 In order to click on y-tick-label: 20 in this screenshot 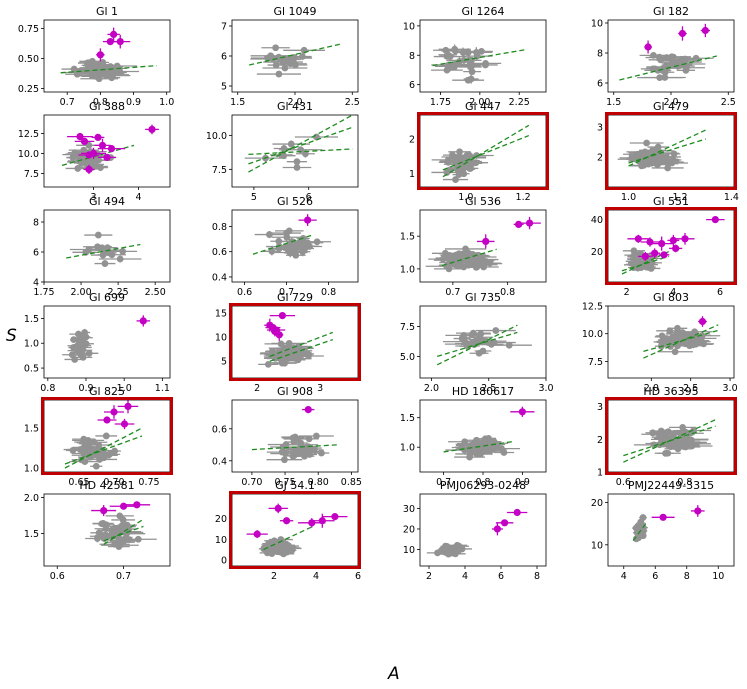, I will do `click(221, 519)`.